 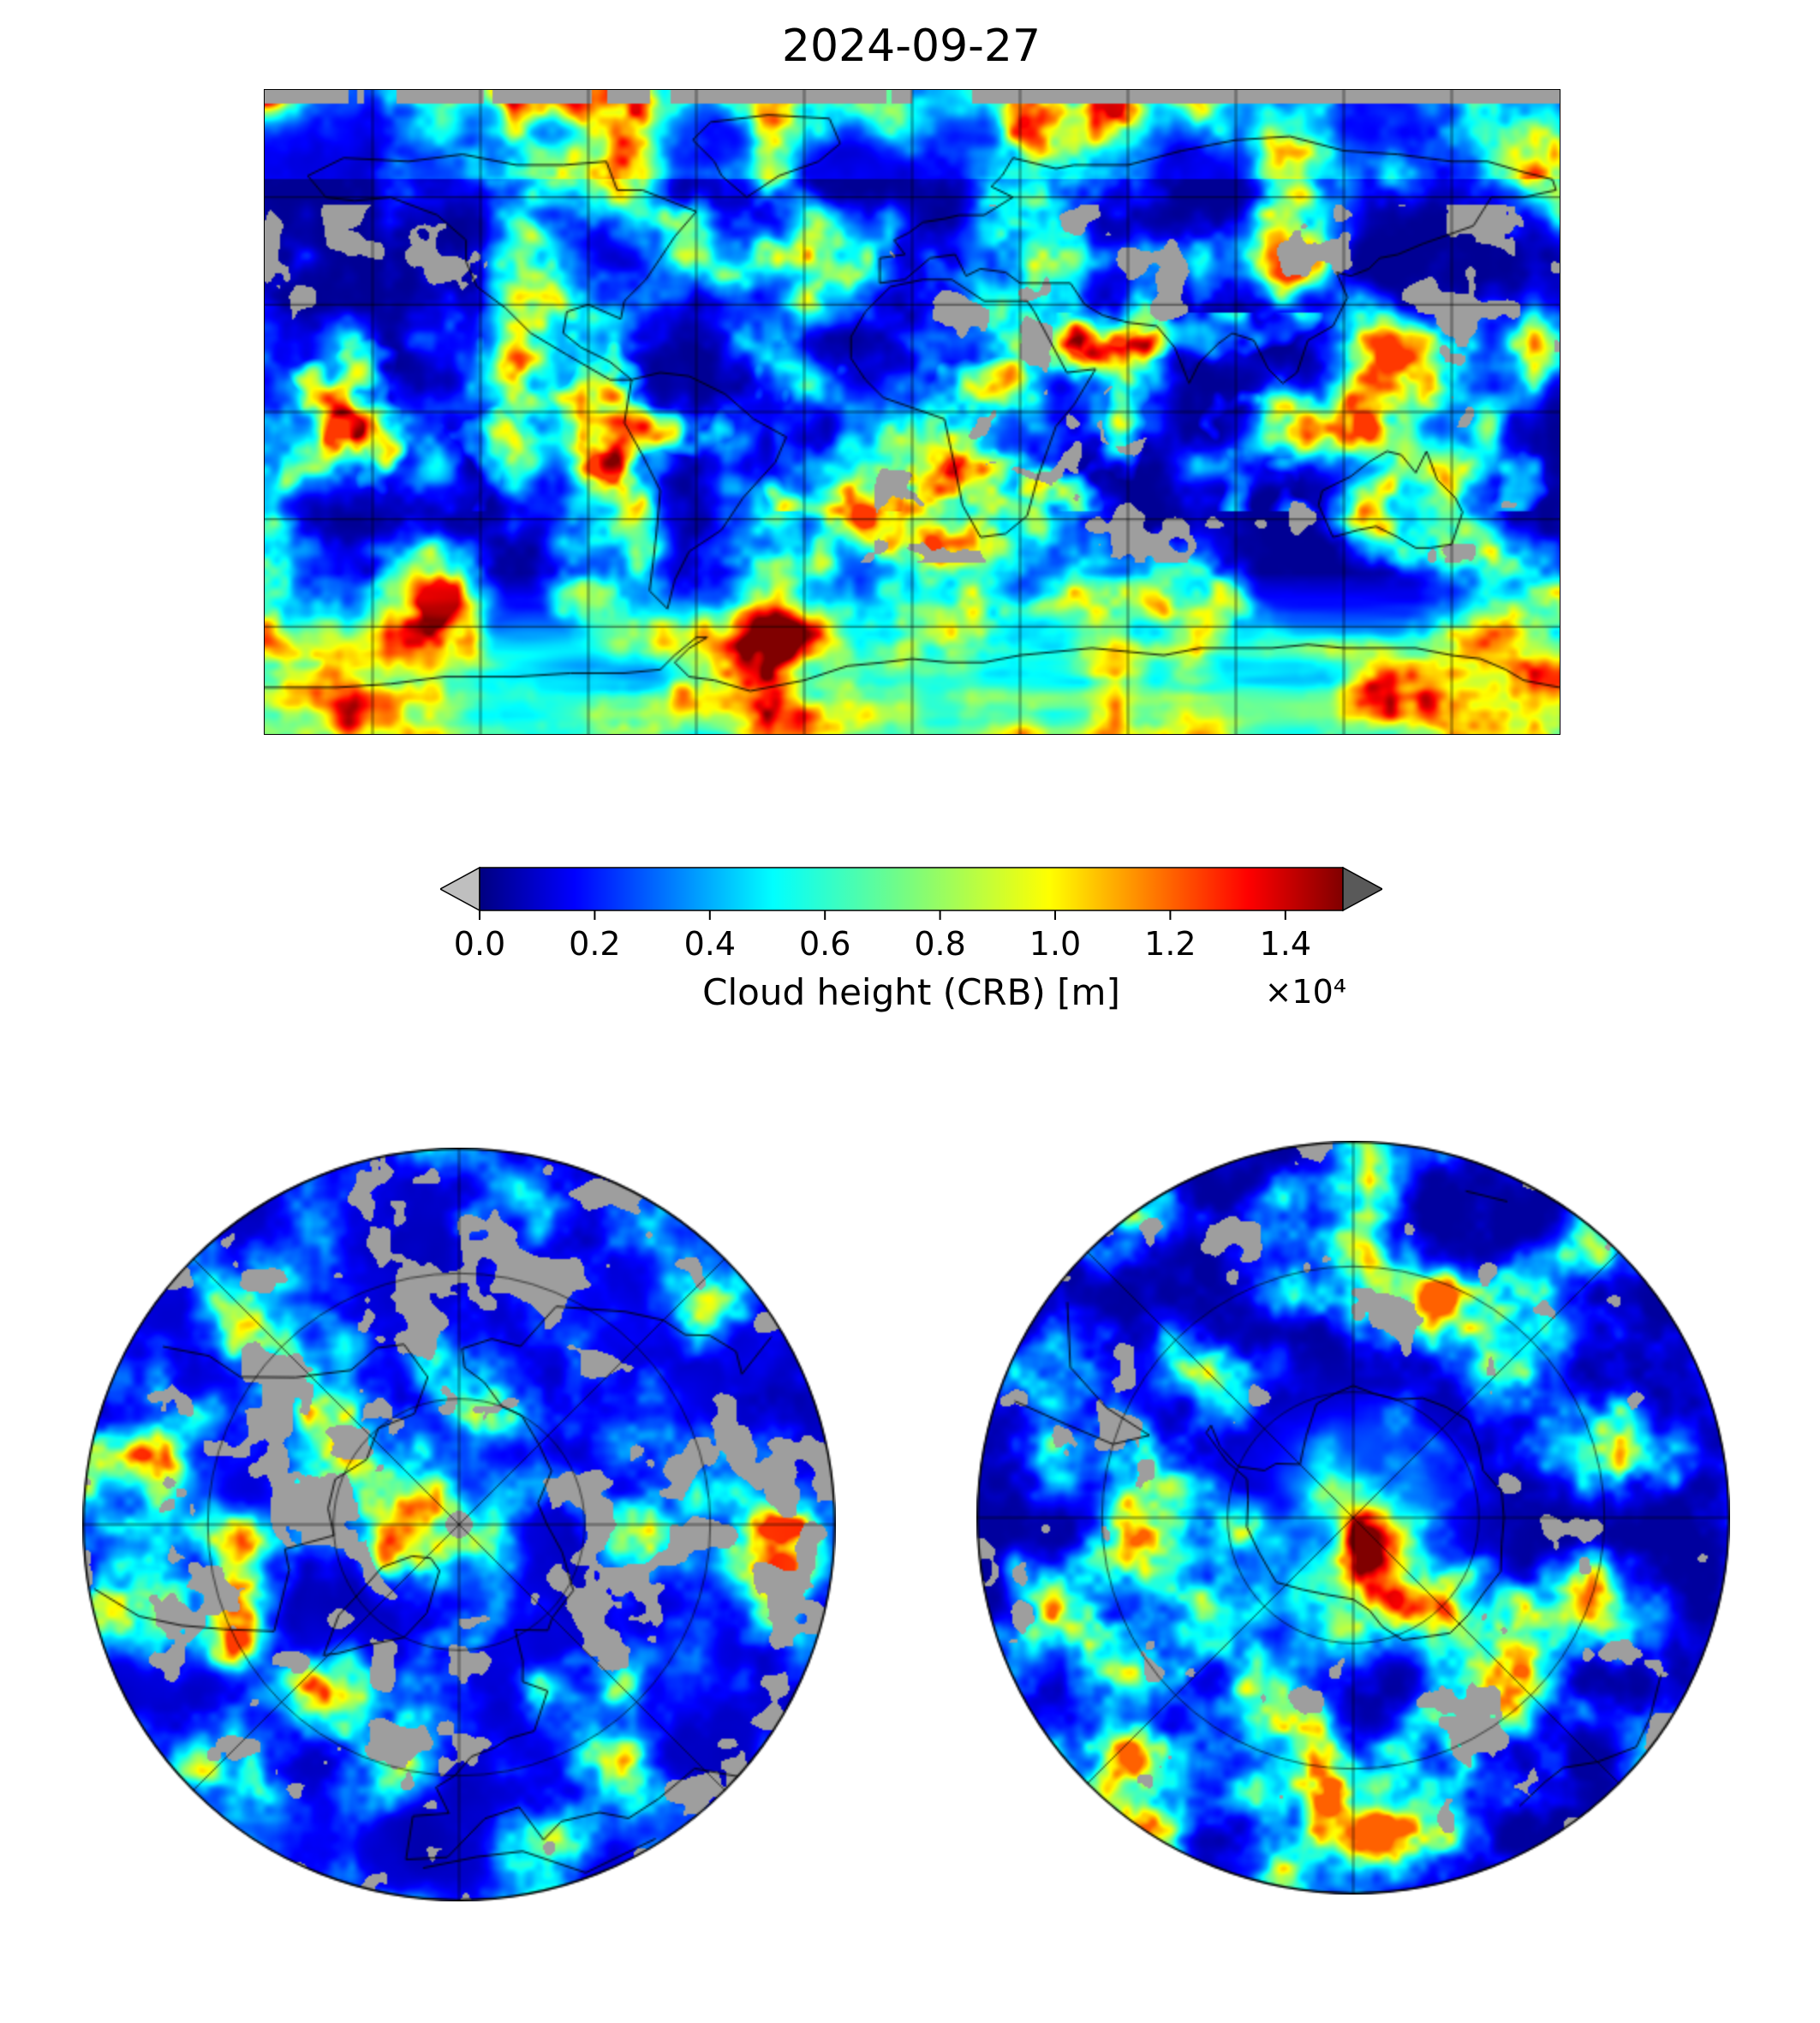 I want to click on colorbar-tick-label: 1.2, so click(x=1170, y=944).